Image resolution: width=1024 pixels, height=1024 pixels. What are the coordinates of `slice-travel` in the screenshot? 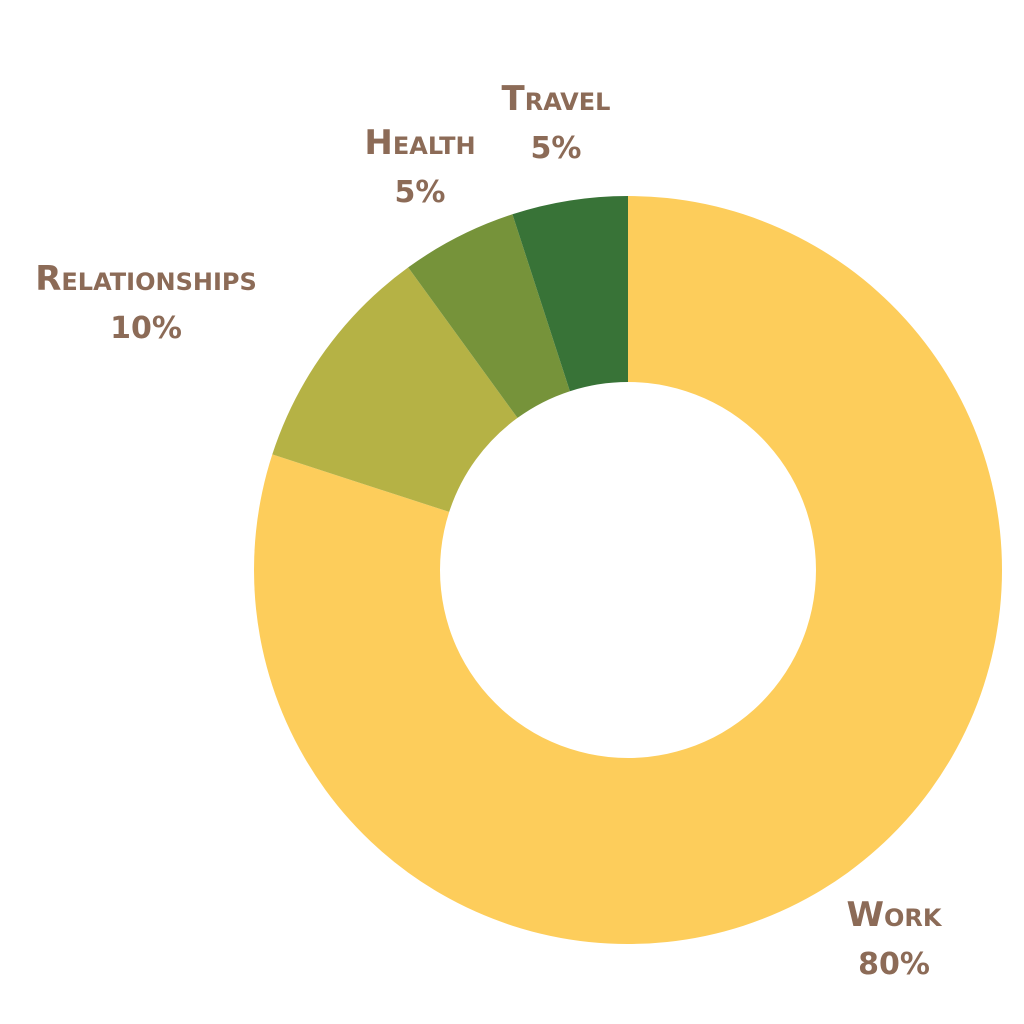 It's located at (570, 294).